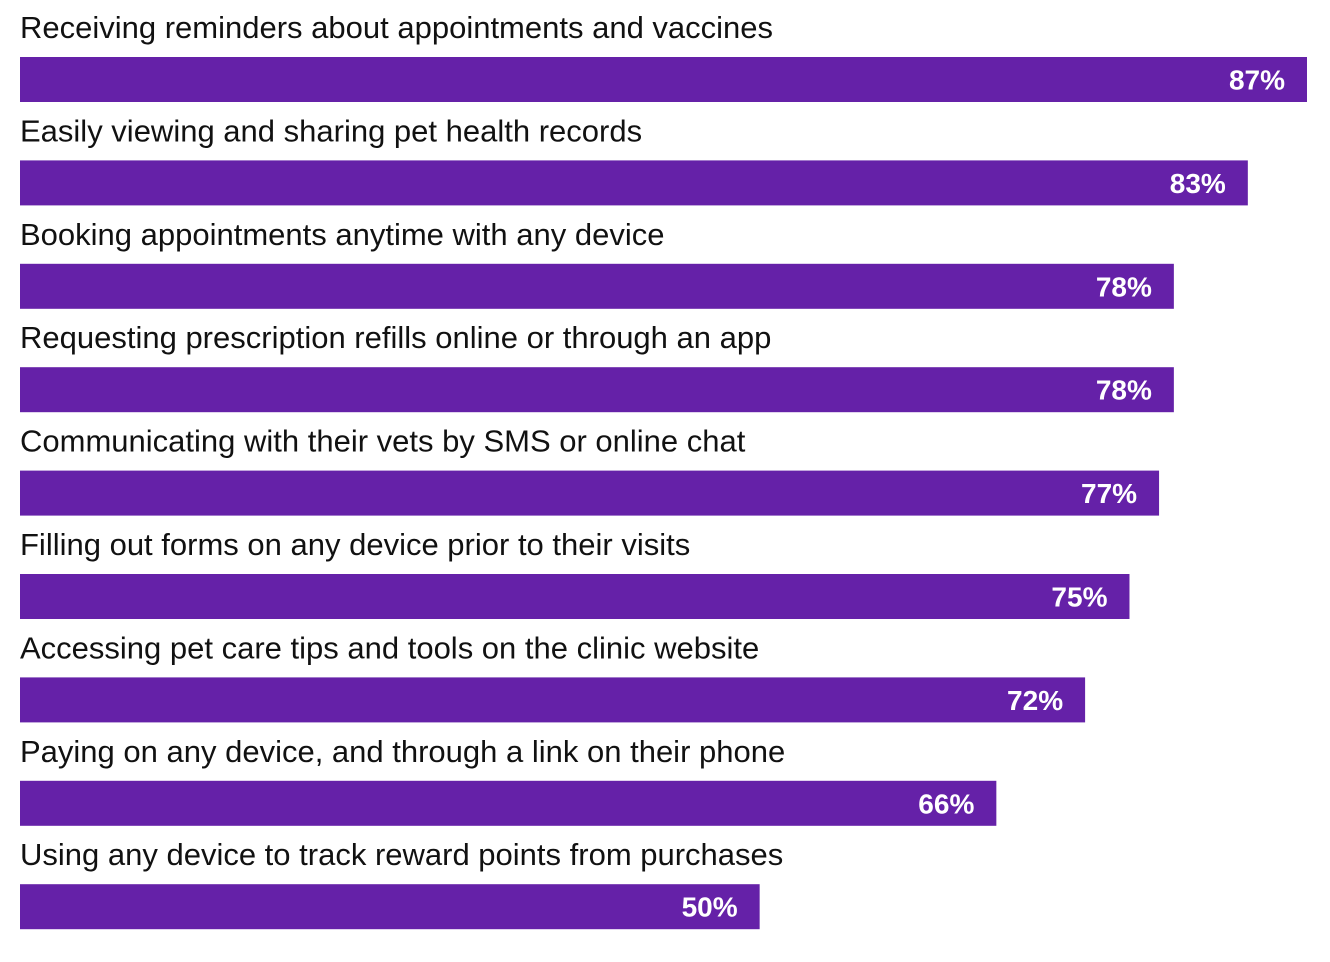 The height and width of the screenshot is (962, 1330). I want to click on bar-value-label: 75%, so click(1079, 597).